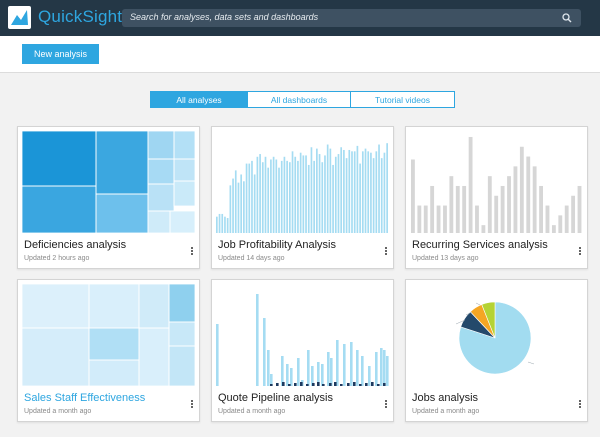  What do you see at coordinates (496, 184) in the screenshot?
I see `recurring-services-bars` at bounding box center [496, 184].